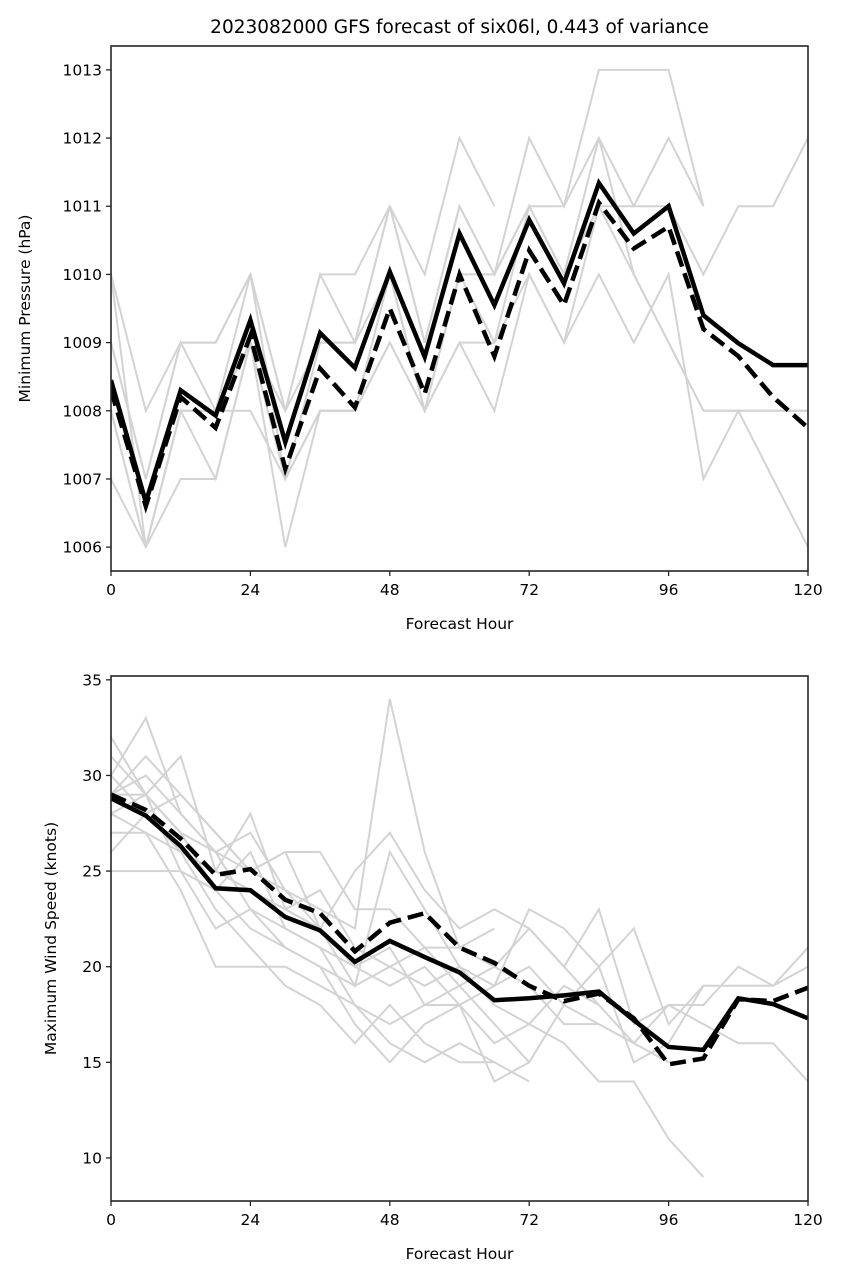 The height and width of the screenshot is (1279, 843). Describe the element at coordinates (92, 872) in the screenshot. I see `wind-y-tick-label: 25` at that location.